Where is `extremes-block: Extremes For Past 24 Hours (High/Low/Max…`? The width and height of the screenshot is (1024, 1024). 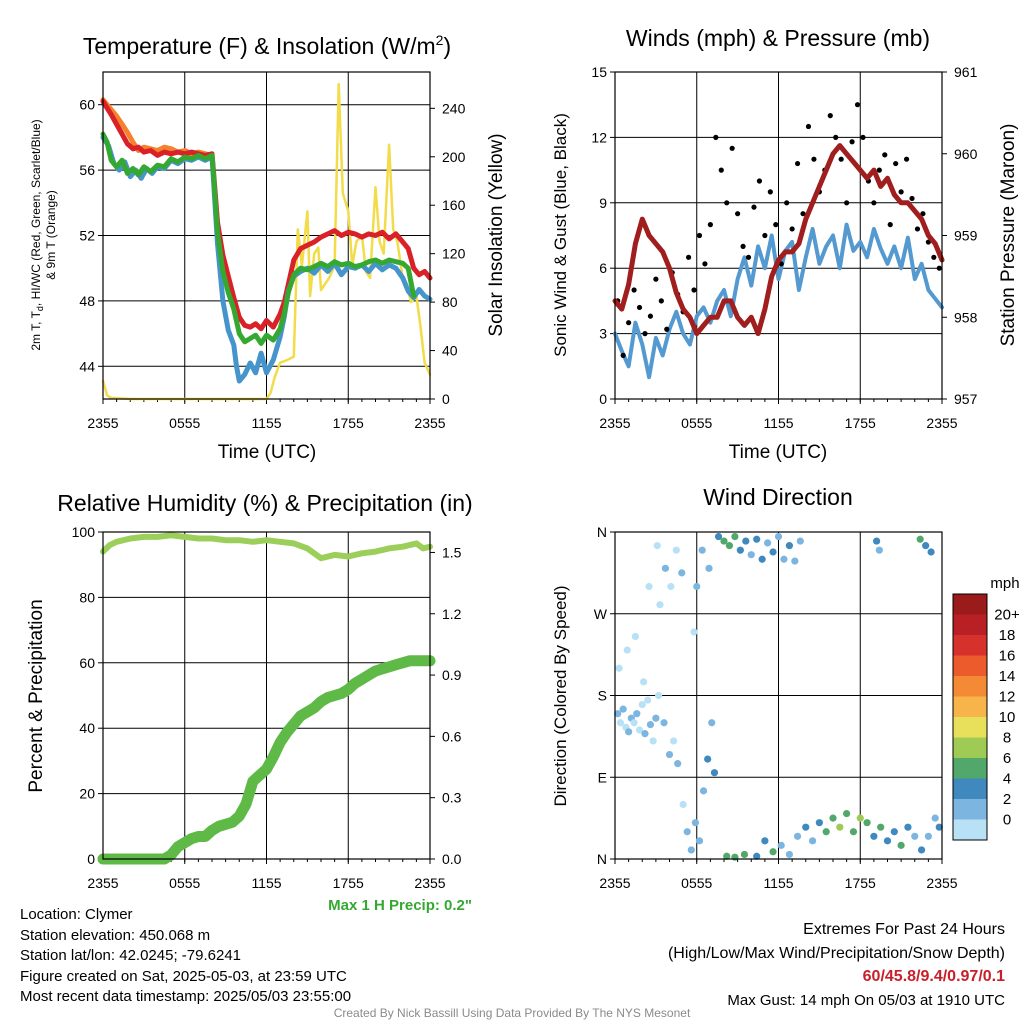
extremes-block: Extremes For Past 24 Hours (High/Low/Max… is located at coordinates (836, 965).